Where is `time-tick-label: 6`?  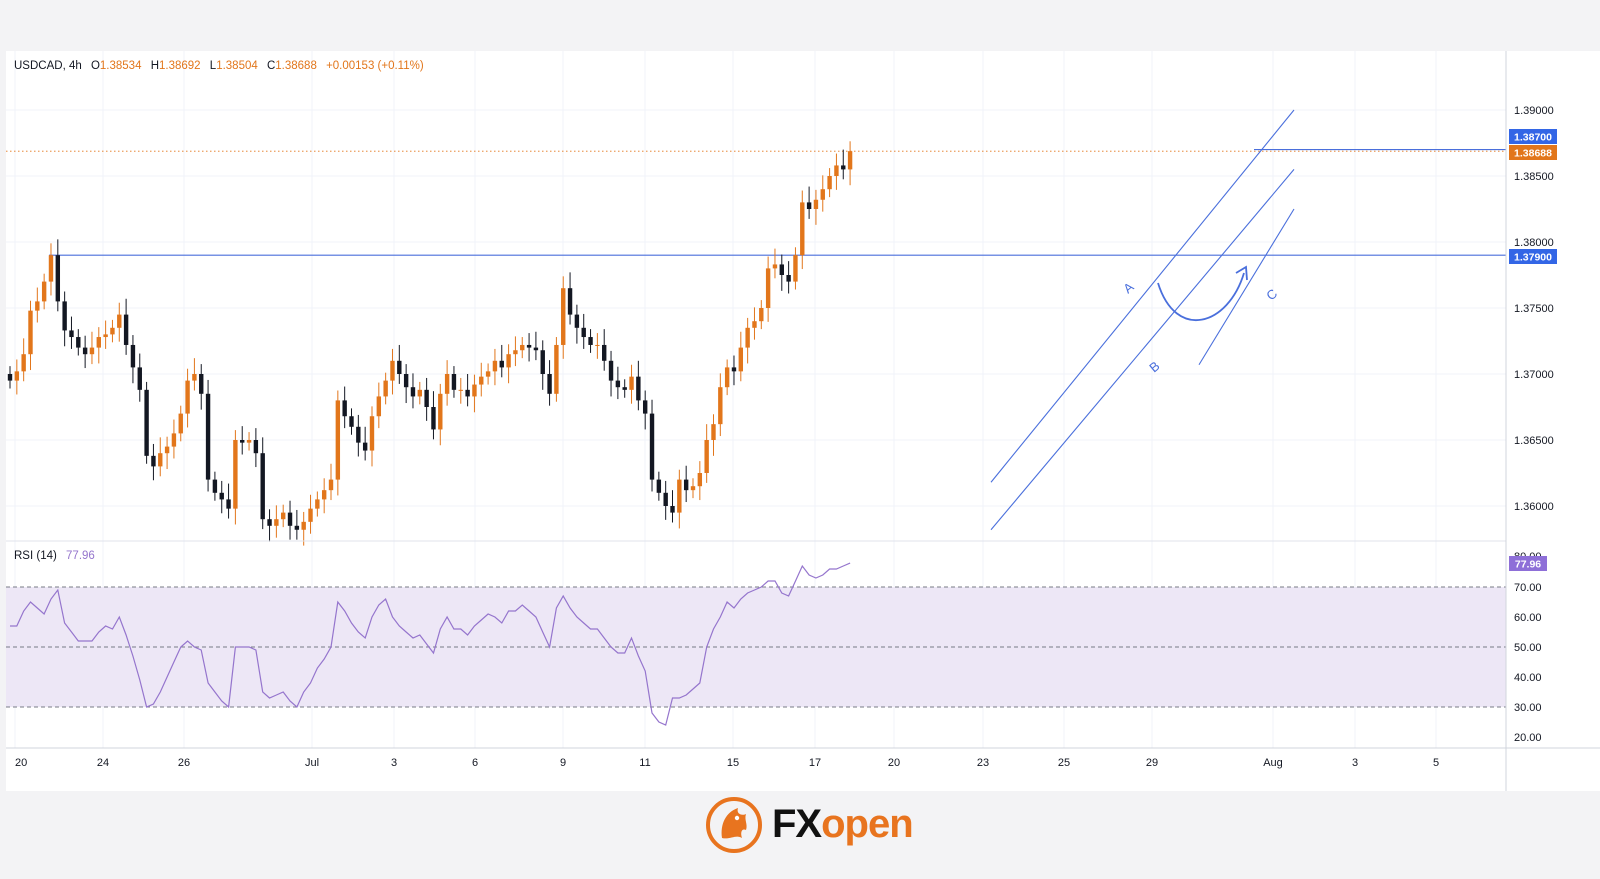
time-tick-label: 6 is located at coordinates (475, 763).